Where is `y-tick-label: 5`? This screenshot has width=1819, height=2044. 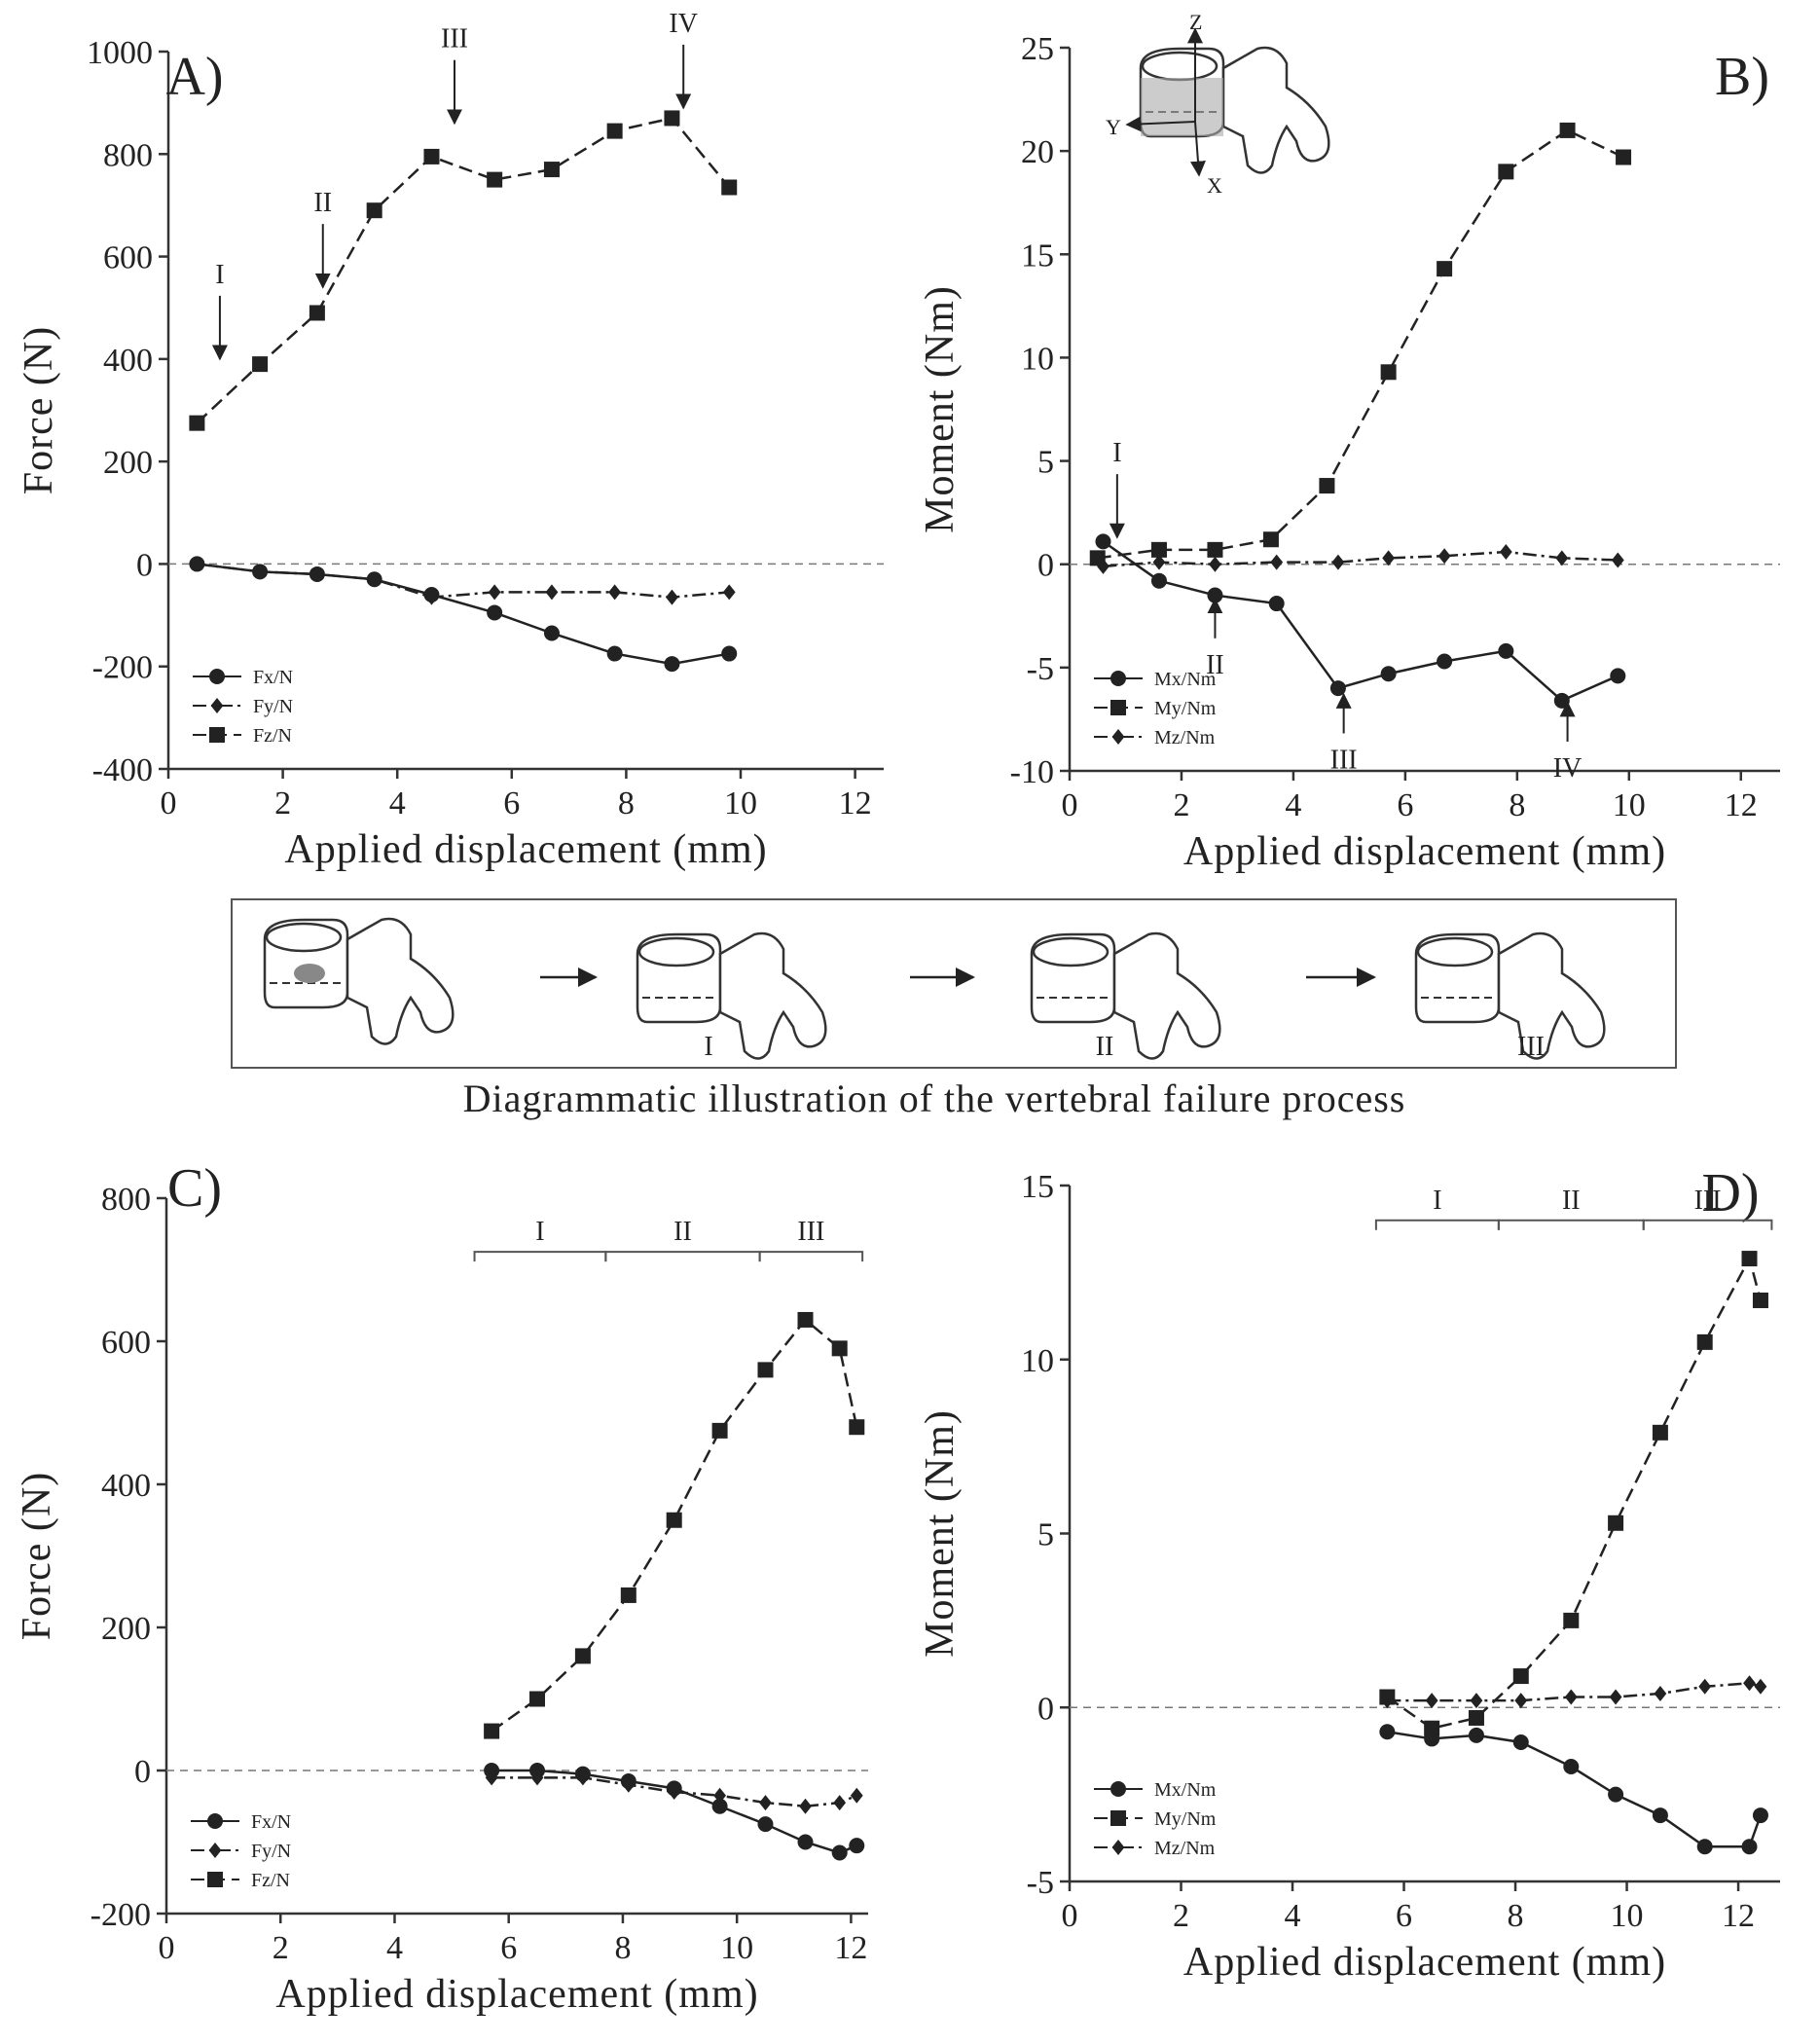
y-tick-label: 5 is located at coordinates (1045, 463).